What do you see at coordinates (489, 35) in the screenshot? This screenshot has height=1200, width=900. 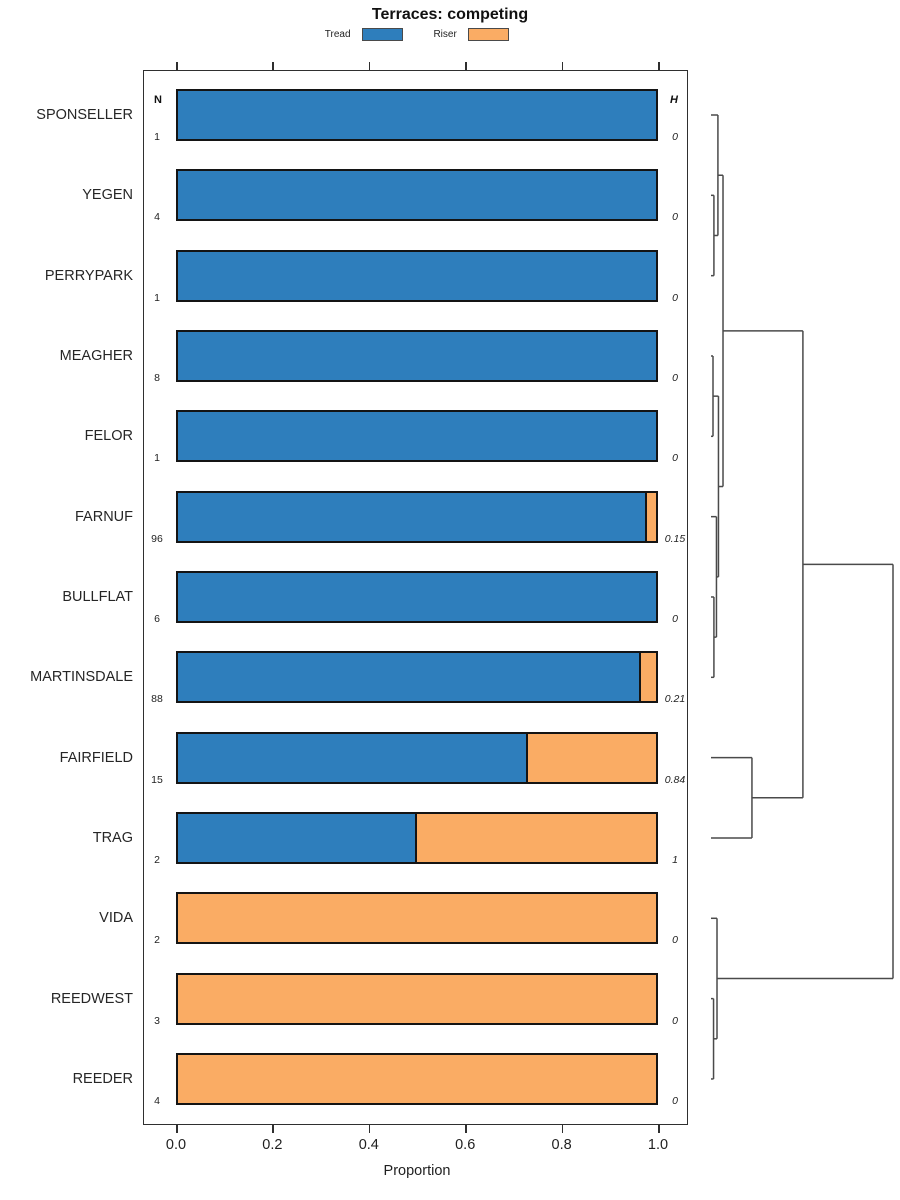 I see `legend-swatch-riser` at bounding box center [489, 35].